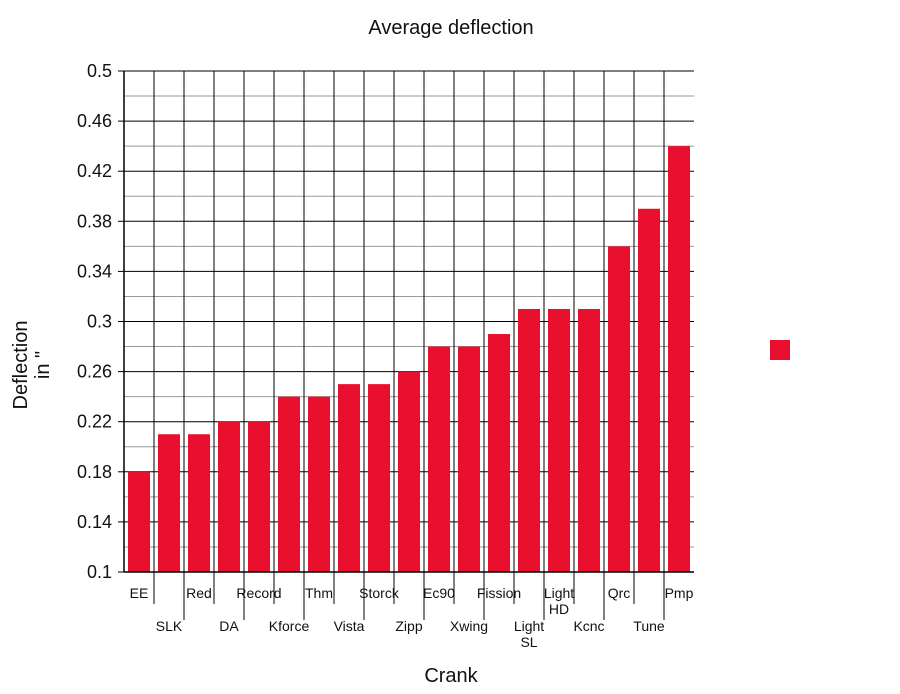  I want to click on x-axis-title: Crank, so click(451, 676).